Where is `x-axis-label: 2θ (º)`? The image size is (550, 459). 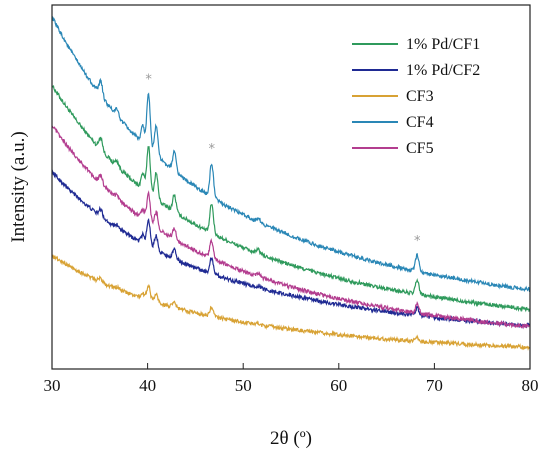 x-axis-label: 2θ (º) is located at coordinates (291, 438).